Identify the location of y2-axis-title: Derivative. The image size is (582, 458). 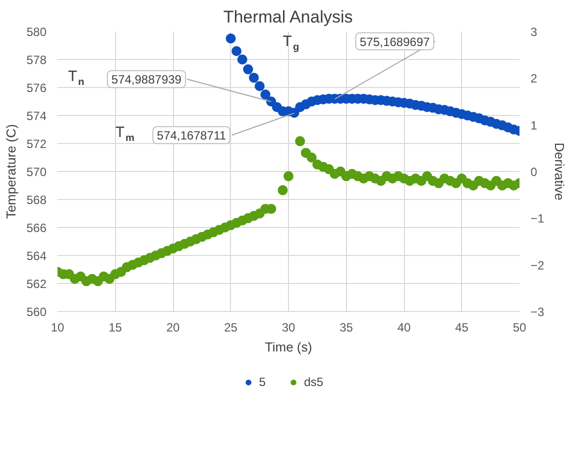
(560, 171).